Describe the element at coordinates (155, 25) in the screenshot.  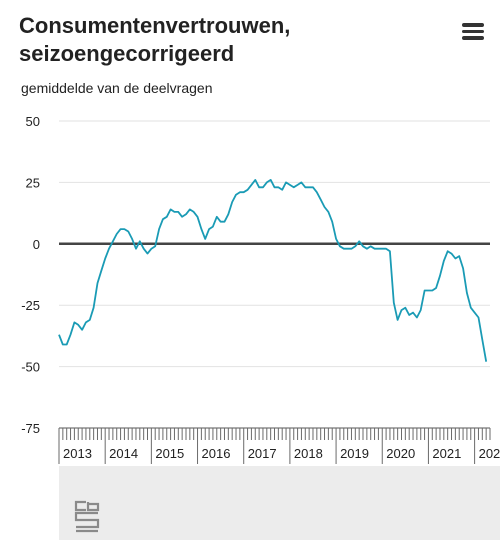
I see `chart-title-line1: Consumentenvertrouwen,` at that location.